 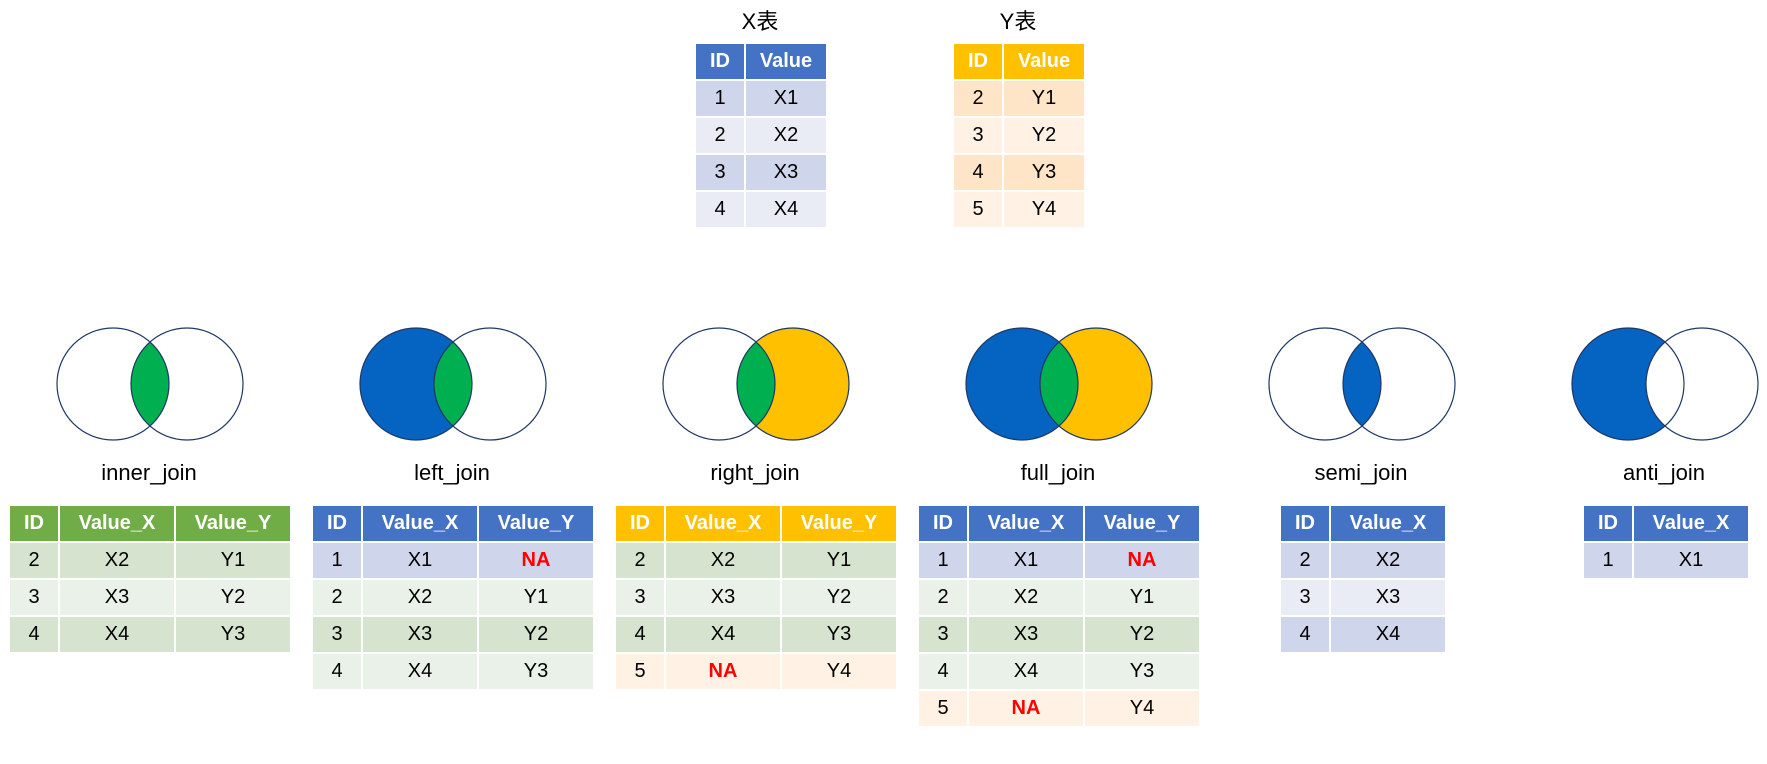 I want to click on inner-join-venn, so click(x=150, y=384).